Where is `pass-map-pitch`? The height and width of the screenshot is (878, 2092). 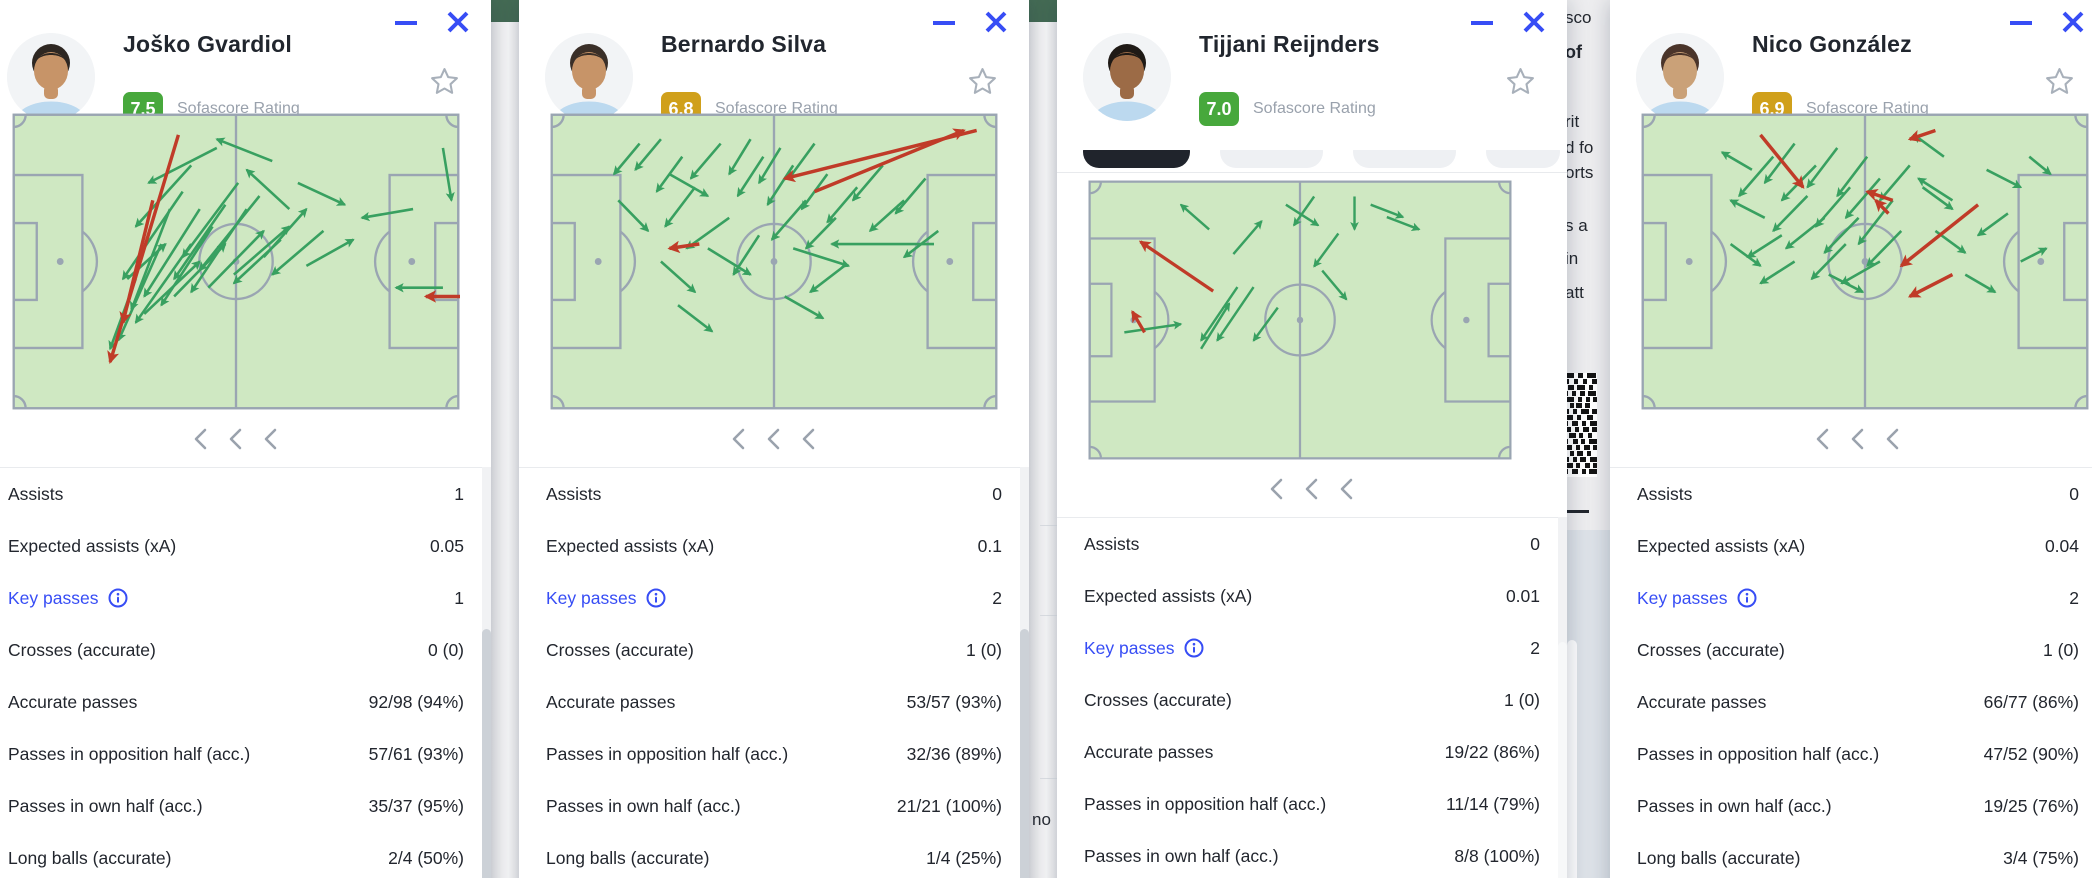
pass-map-pitch is located at coordinates (1300, 320).